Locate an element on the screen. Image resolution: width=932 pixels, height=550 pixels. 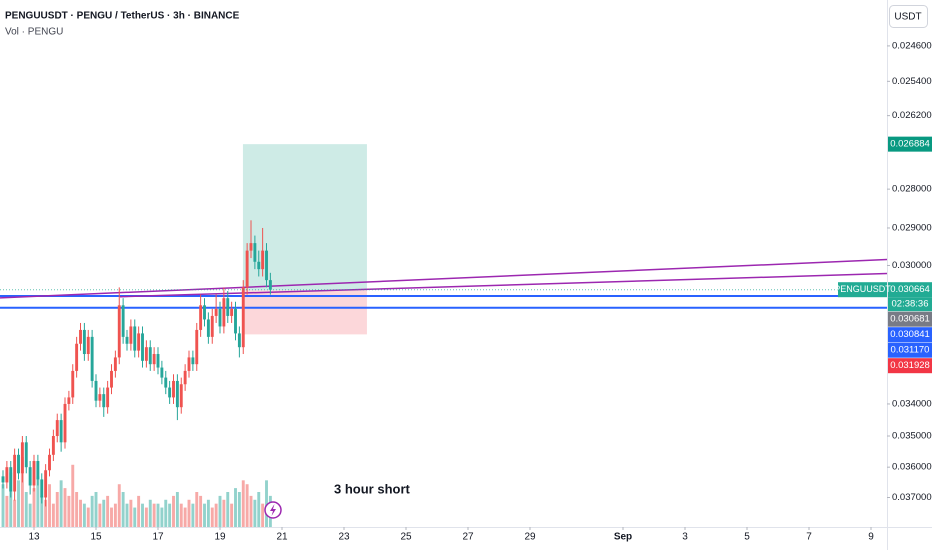
symbol-badge-label: PENGUUSDT is located at coordinates (862, 289).